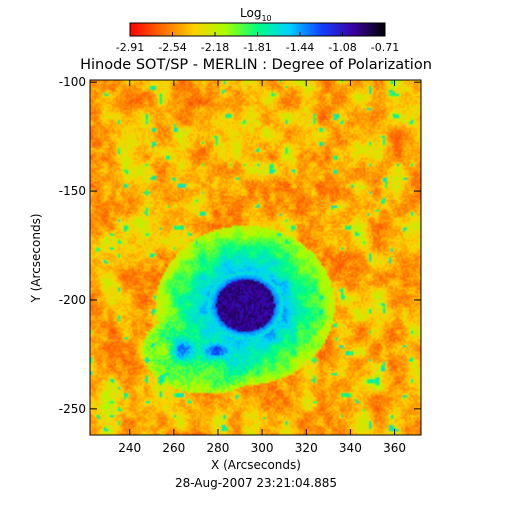  What do you see at coordinates (72, 82) in the screenshot?
I see `y-tick-label: -100` at bounding box center [72, 82].